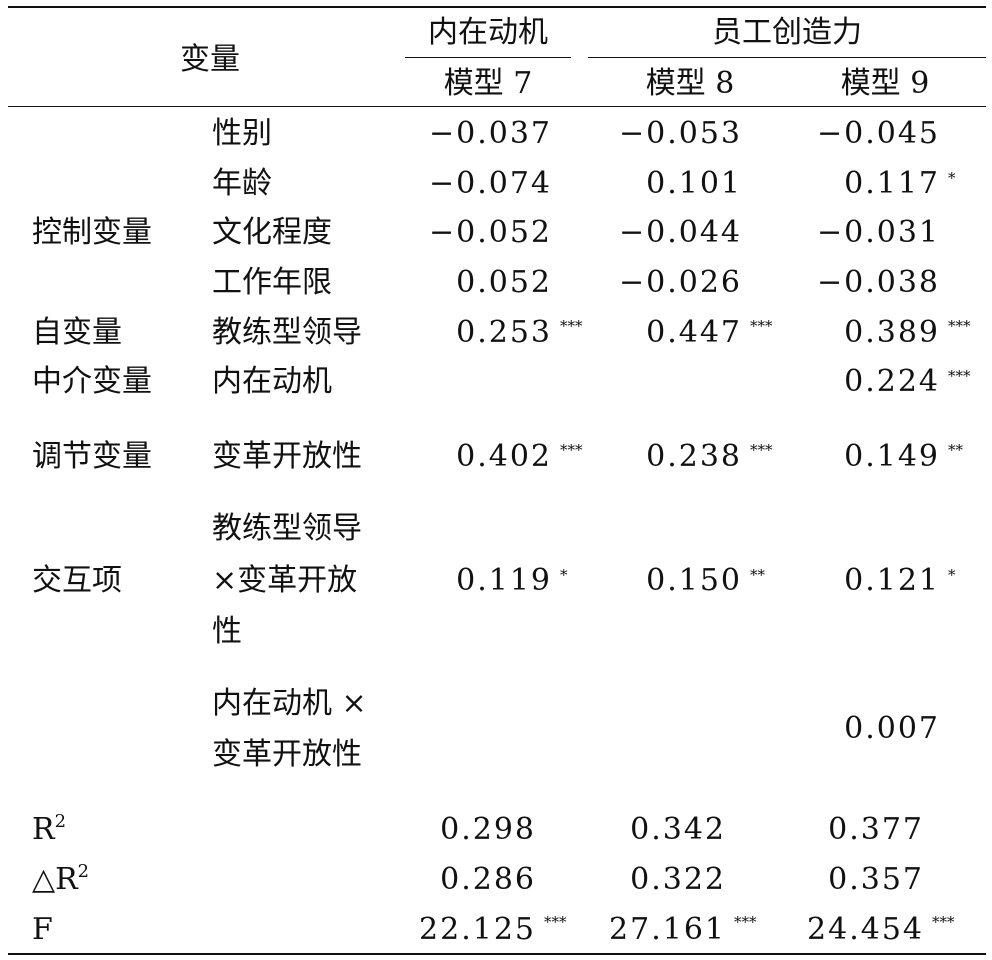  I want to click on stat-f-m8: 27.161, so click(667, 929).